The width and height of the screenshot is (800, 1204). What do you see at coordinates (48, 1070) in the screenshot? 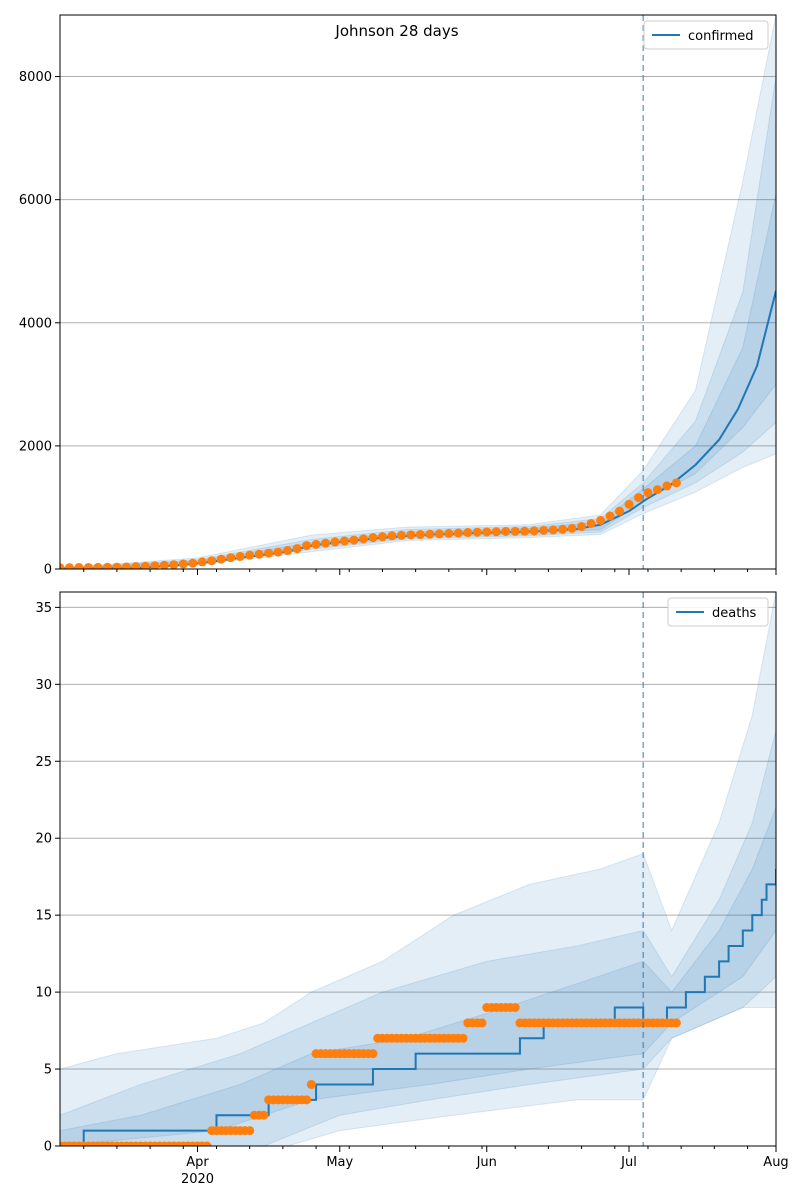
I see `y-tick-label: 5` at bounding box center [48, 1070].